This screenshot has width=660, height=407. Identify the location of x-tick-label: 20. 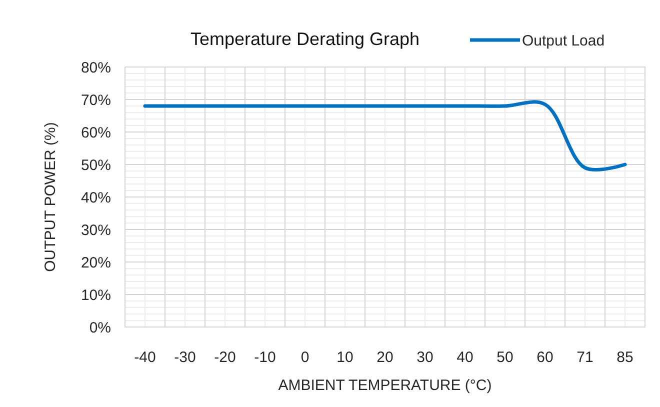
(385, 357).